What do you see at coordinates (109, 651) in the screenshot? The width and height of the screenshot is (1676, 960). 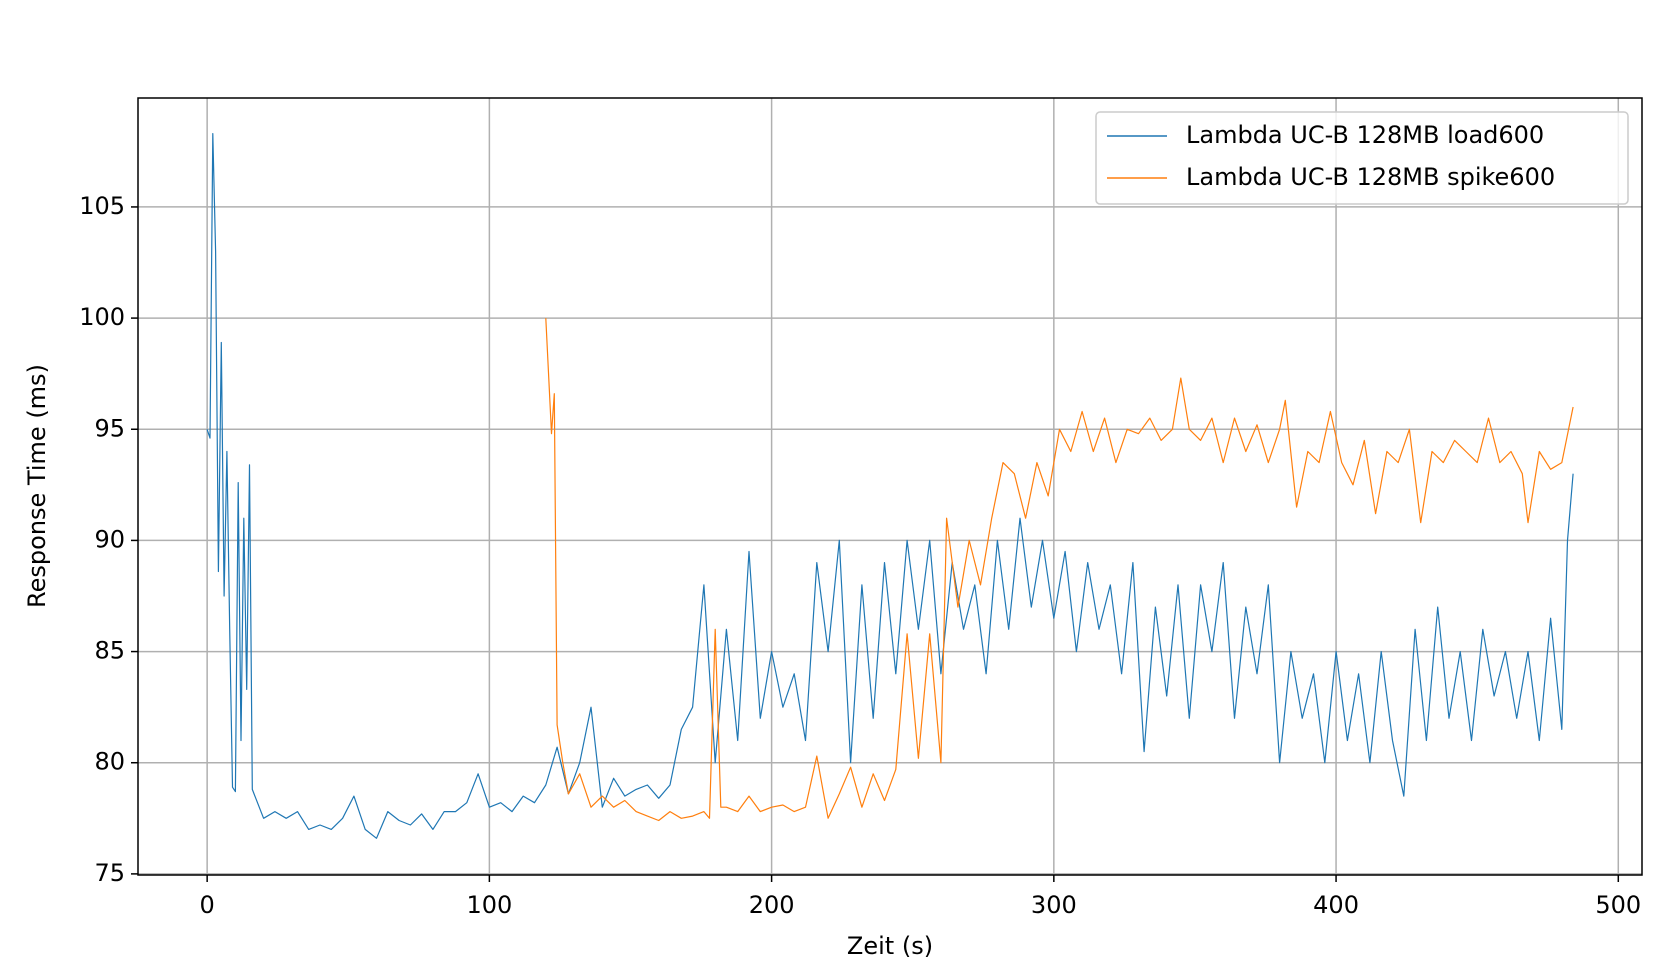 I see `y-tick-label: 85` at bounding box center [109, 651].